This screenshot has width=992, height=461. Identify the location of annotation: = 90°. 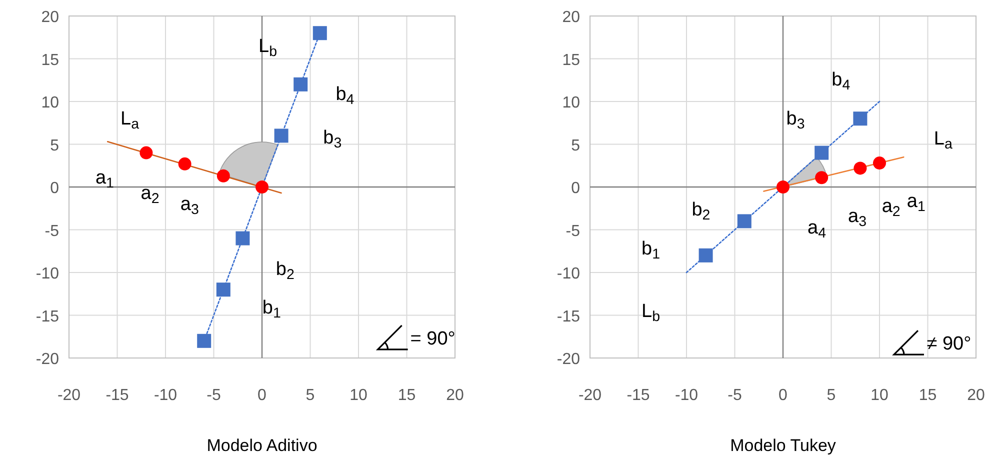
(433, 339).